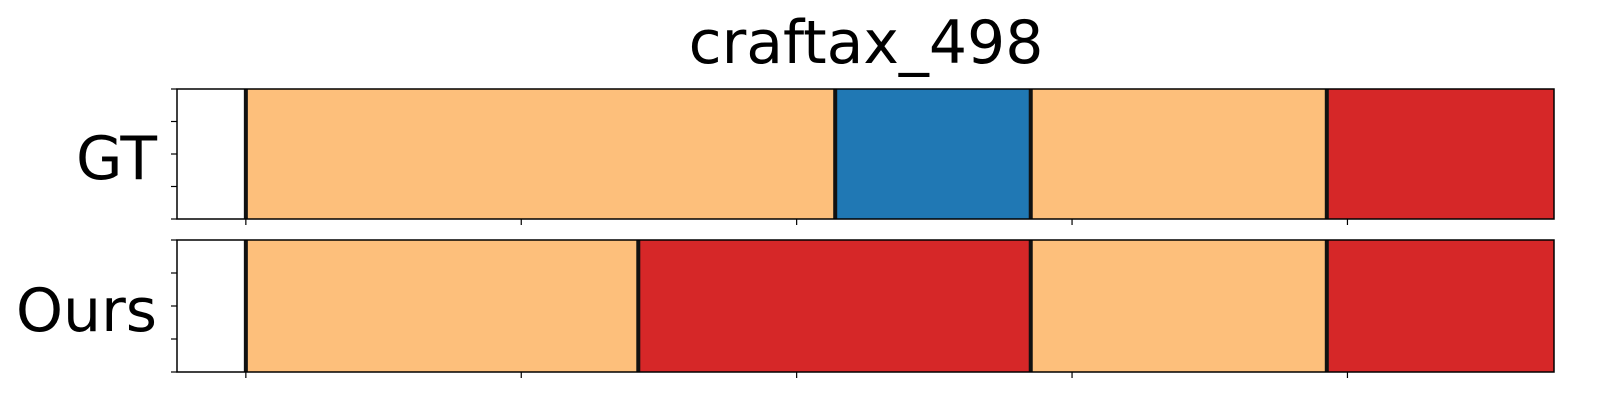 This screenshot has height=400, width=1600. What do you see at coordinates (116, 159) in the screenshot?
I see `row-label-gt: GT` at bounding box center [116, 159].